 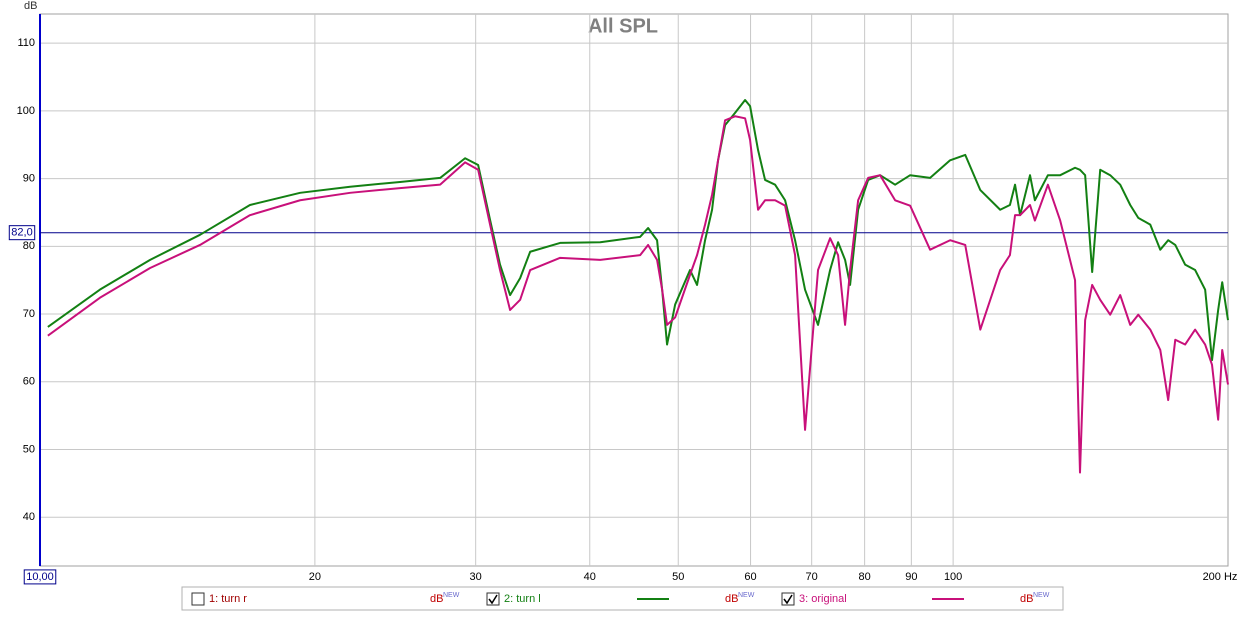 I want to click on y-tick-label: 50, so click(x=29, y=449).